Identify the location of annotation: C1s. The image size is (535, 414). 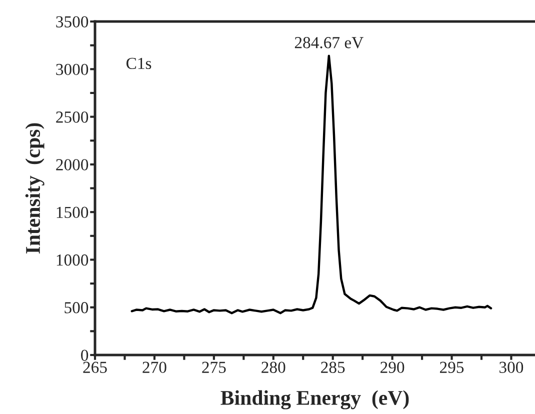
(139, 64).